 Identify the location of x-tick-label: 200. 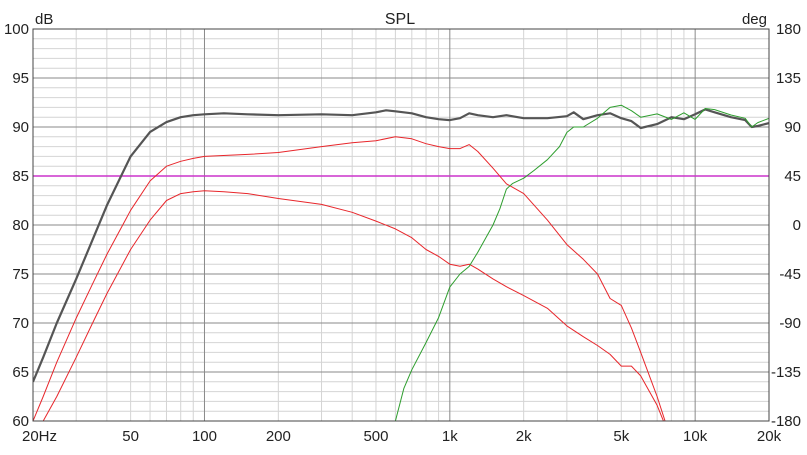
(278, 436).